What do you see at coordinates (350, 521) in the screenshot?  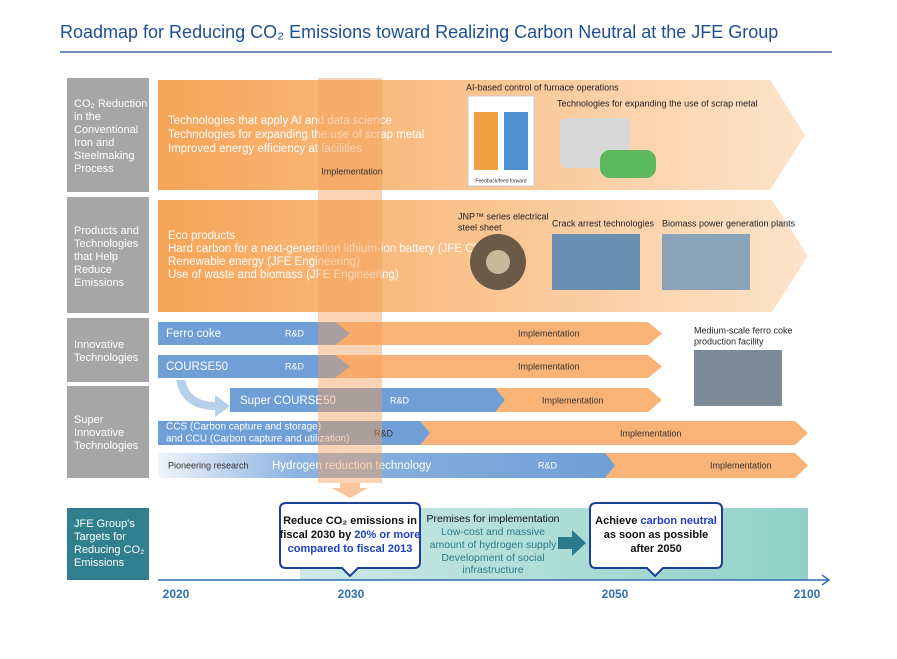 I see `goal-text: Reduce CO₂ emissions in` at bounding box center [350, 521].